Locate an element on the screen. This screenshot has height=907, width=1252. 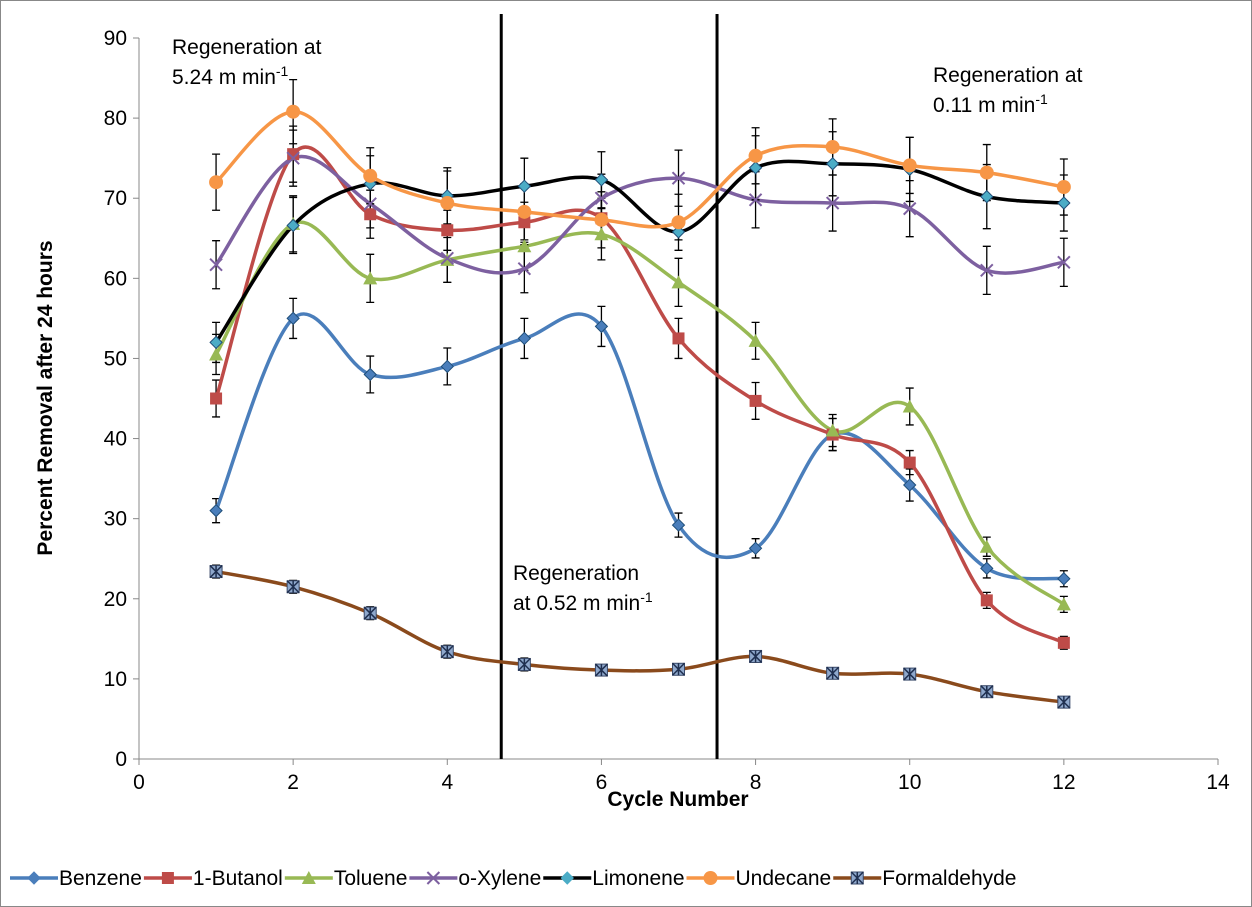
y-tick-label: 0 is located at coordinates (121, 759).